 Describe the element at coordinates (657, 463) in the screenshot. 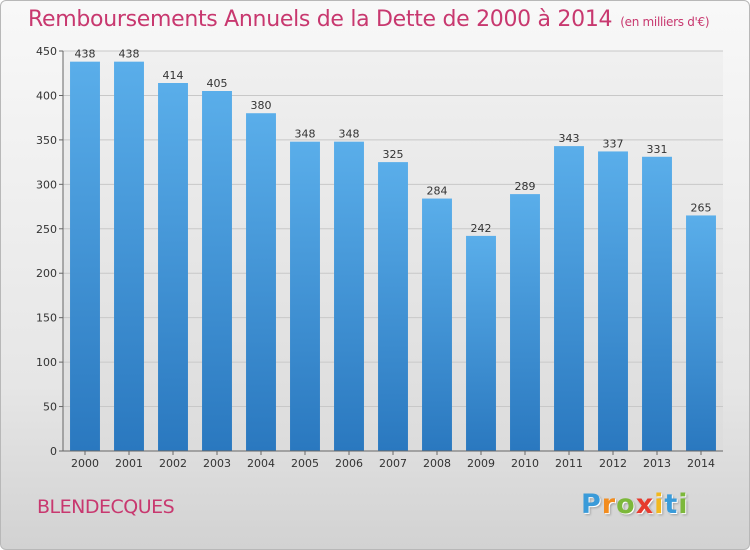

I see `x-tick-label: 2013` at that location.